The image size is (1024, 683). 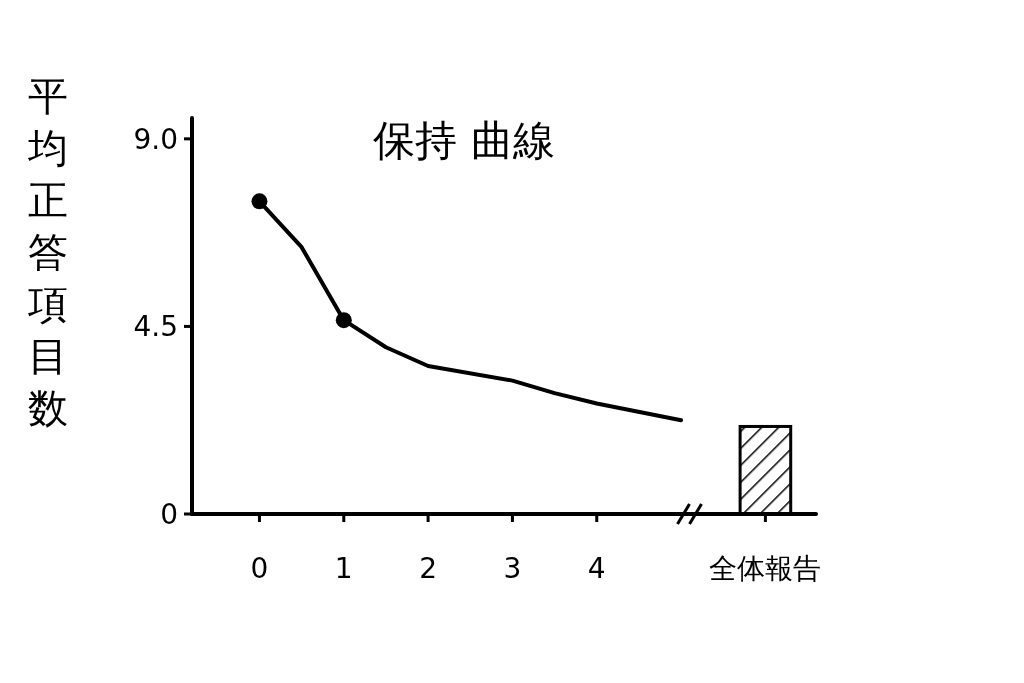 What do you see at coordinates (596, 568) in the screenshot?
I see `x-tick-label: 4` at bounding box center [596, 568].